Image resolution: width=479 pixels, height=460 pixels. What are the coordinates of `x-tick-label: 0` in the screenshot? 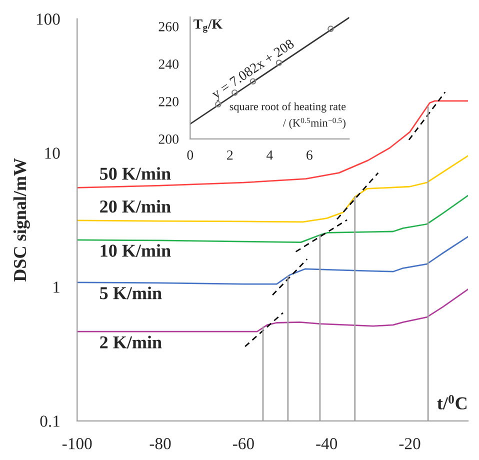 It's located at (190, 155).